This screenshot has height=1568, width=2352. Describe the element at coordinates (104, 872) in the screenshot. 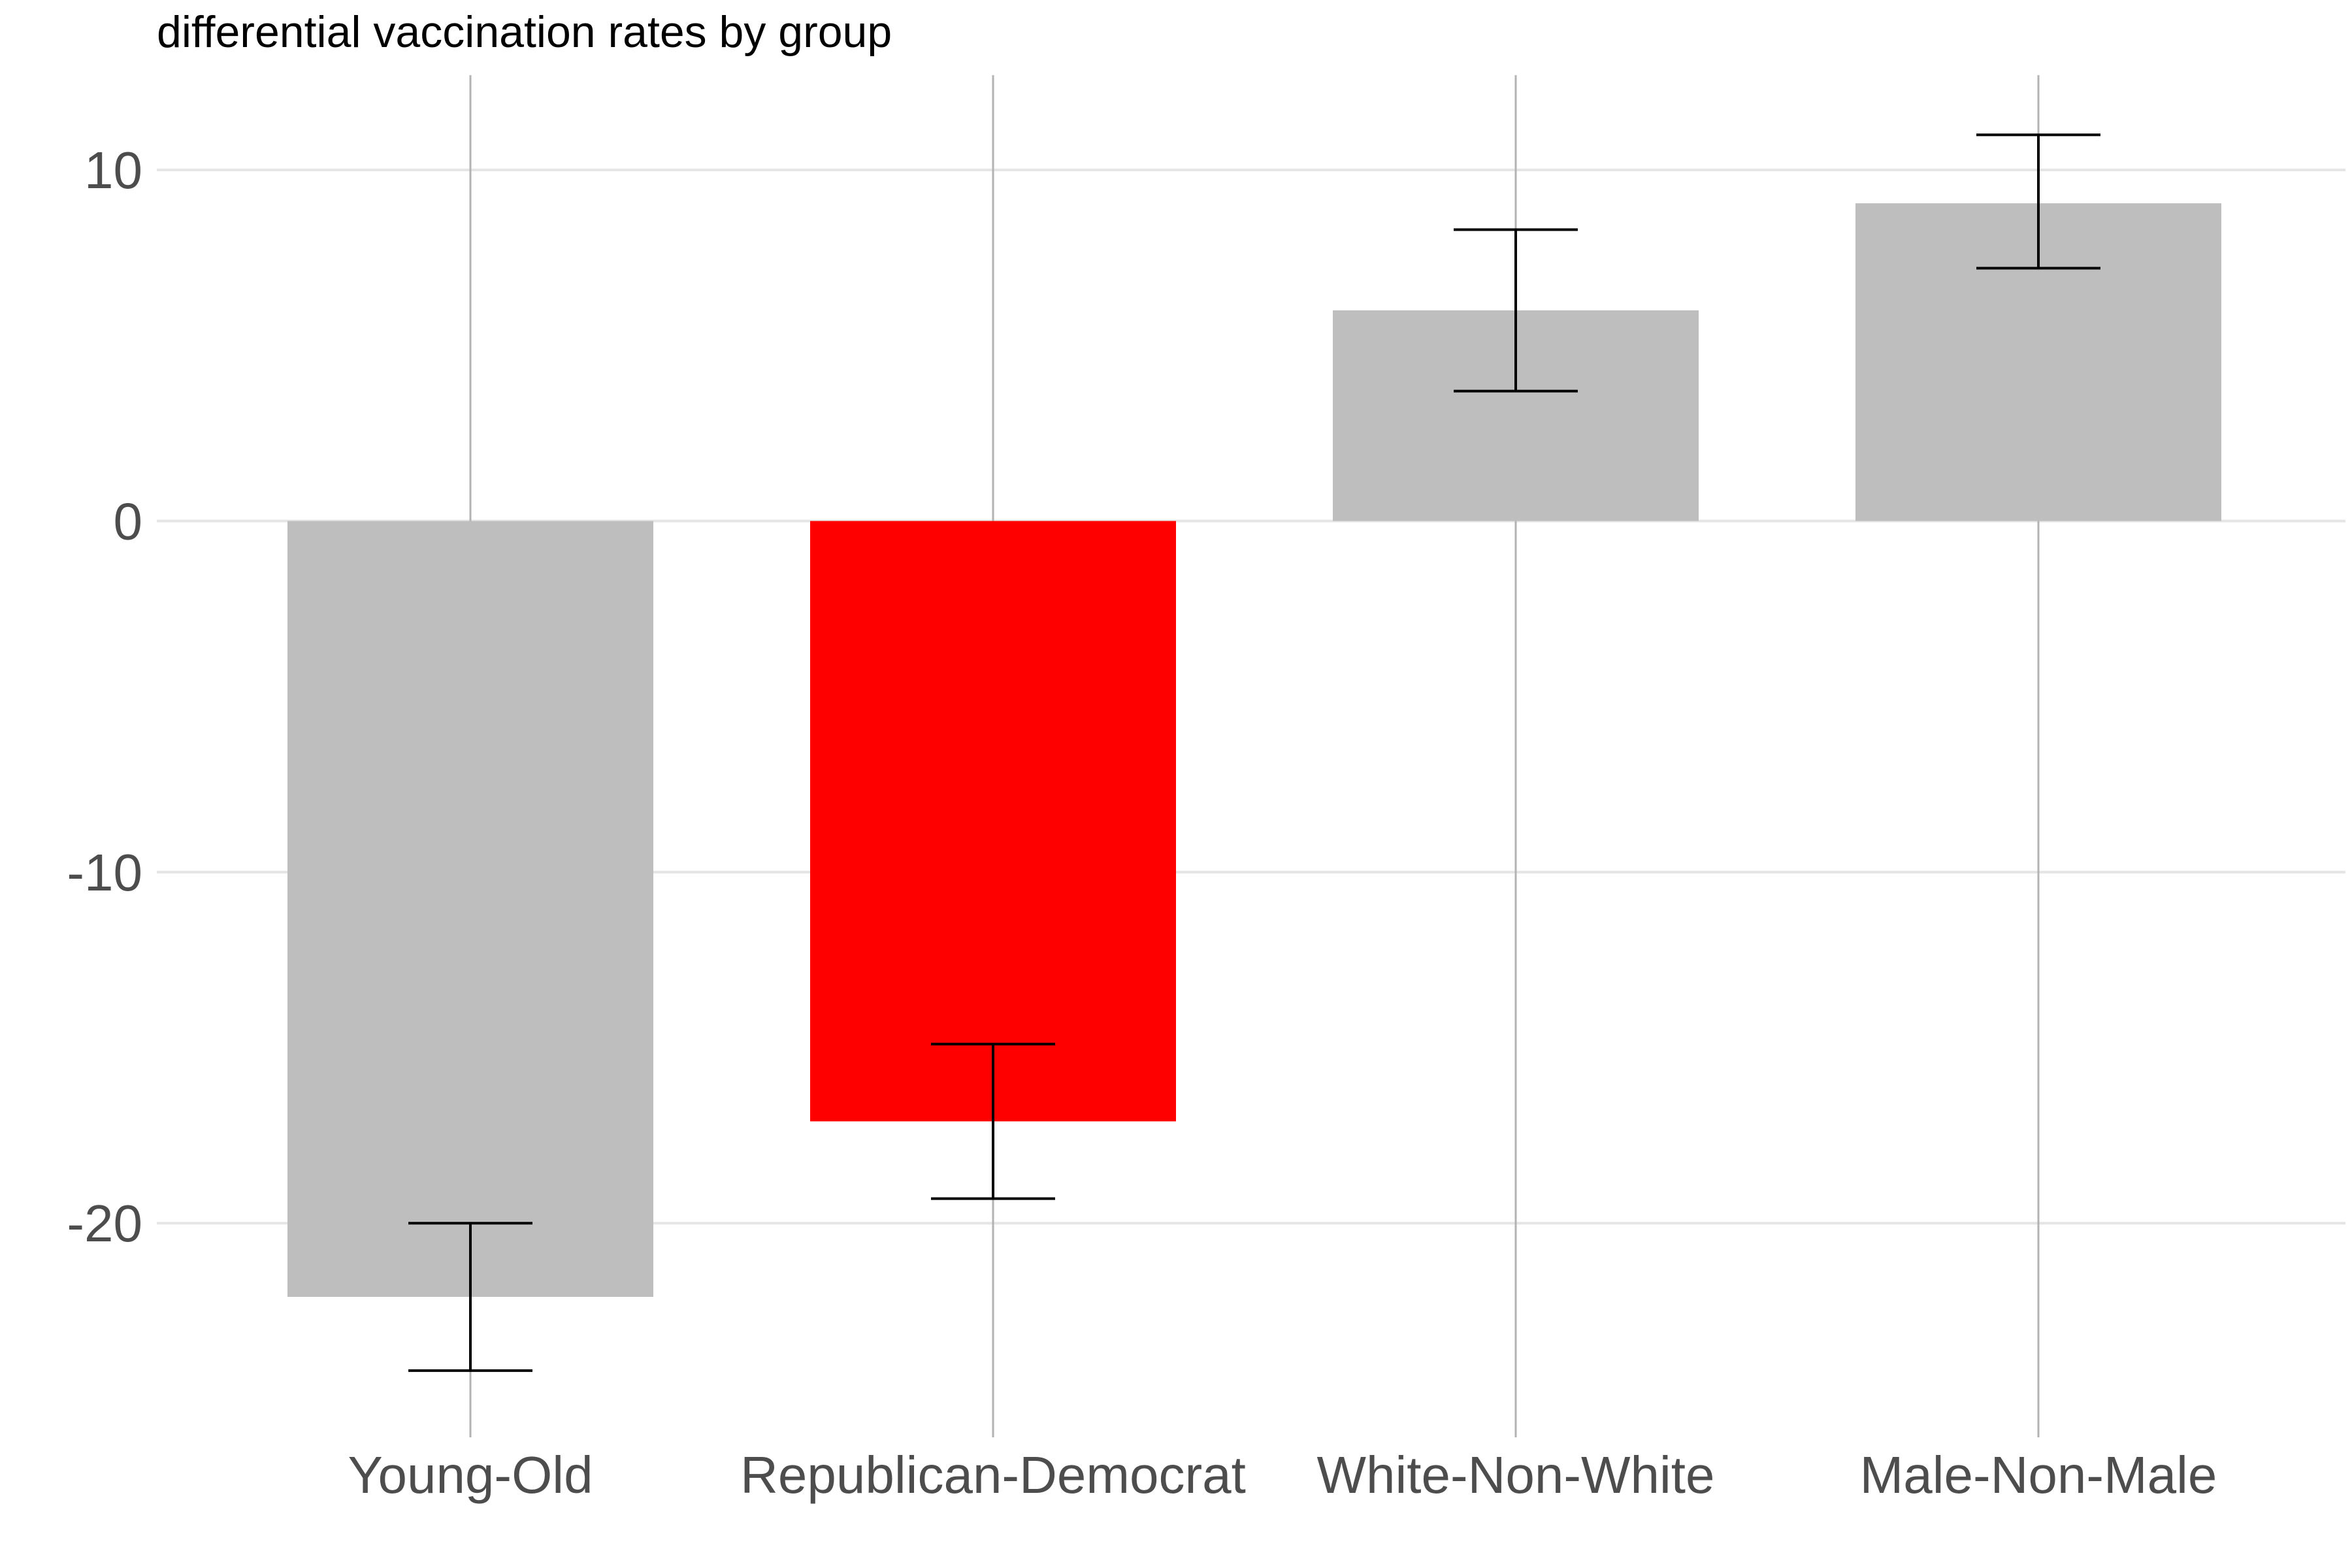

I see `y-tick-label: -10` at that location.